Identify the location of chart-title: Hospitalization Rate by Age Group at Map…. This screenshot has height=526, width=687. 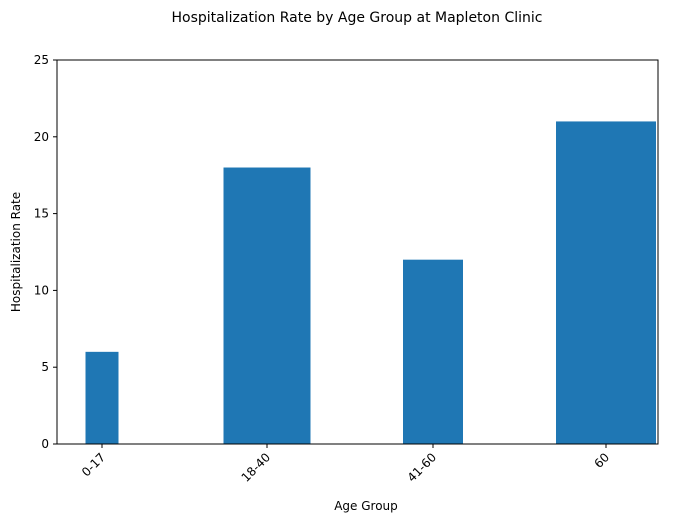
(357, 18).